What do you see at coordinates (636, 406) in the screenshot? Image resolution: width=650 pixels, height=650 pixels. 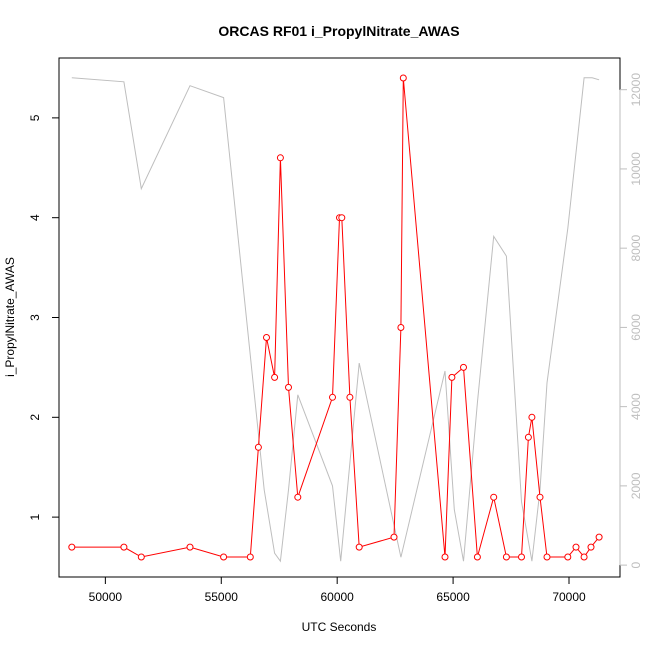 I see `y2-tick-label: 4000` at bounding box center [636, 406].